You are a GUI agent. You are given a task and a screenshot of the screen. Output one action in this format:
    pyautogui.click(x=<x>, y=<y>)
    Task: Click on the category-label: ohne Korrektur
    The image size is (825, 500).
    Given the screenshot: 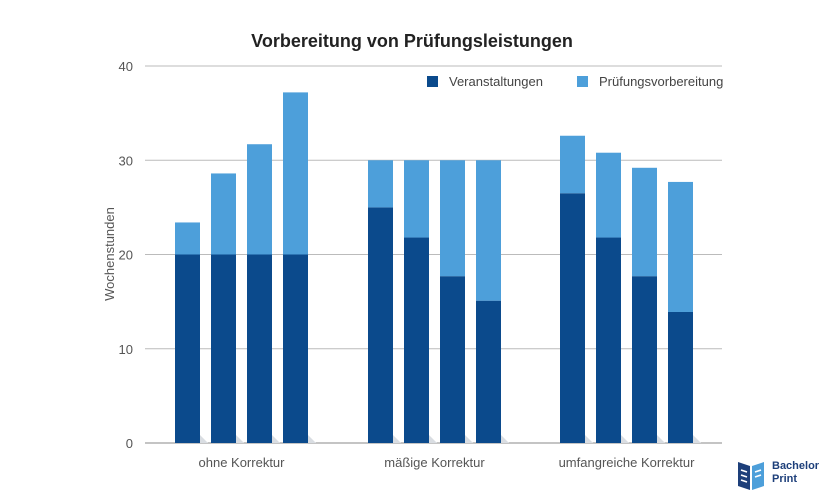 What is the action you would take?
    pyautogui.click(x=242, y=462)
    